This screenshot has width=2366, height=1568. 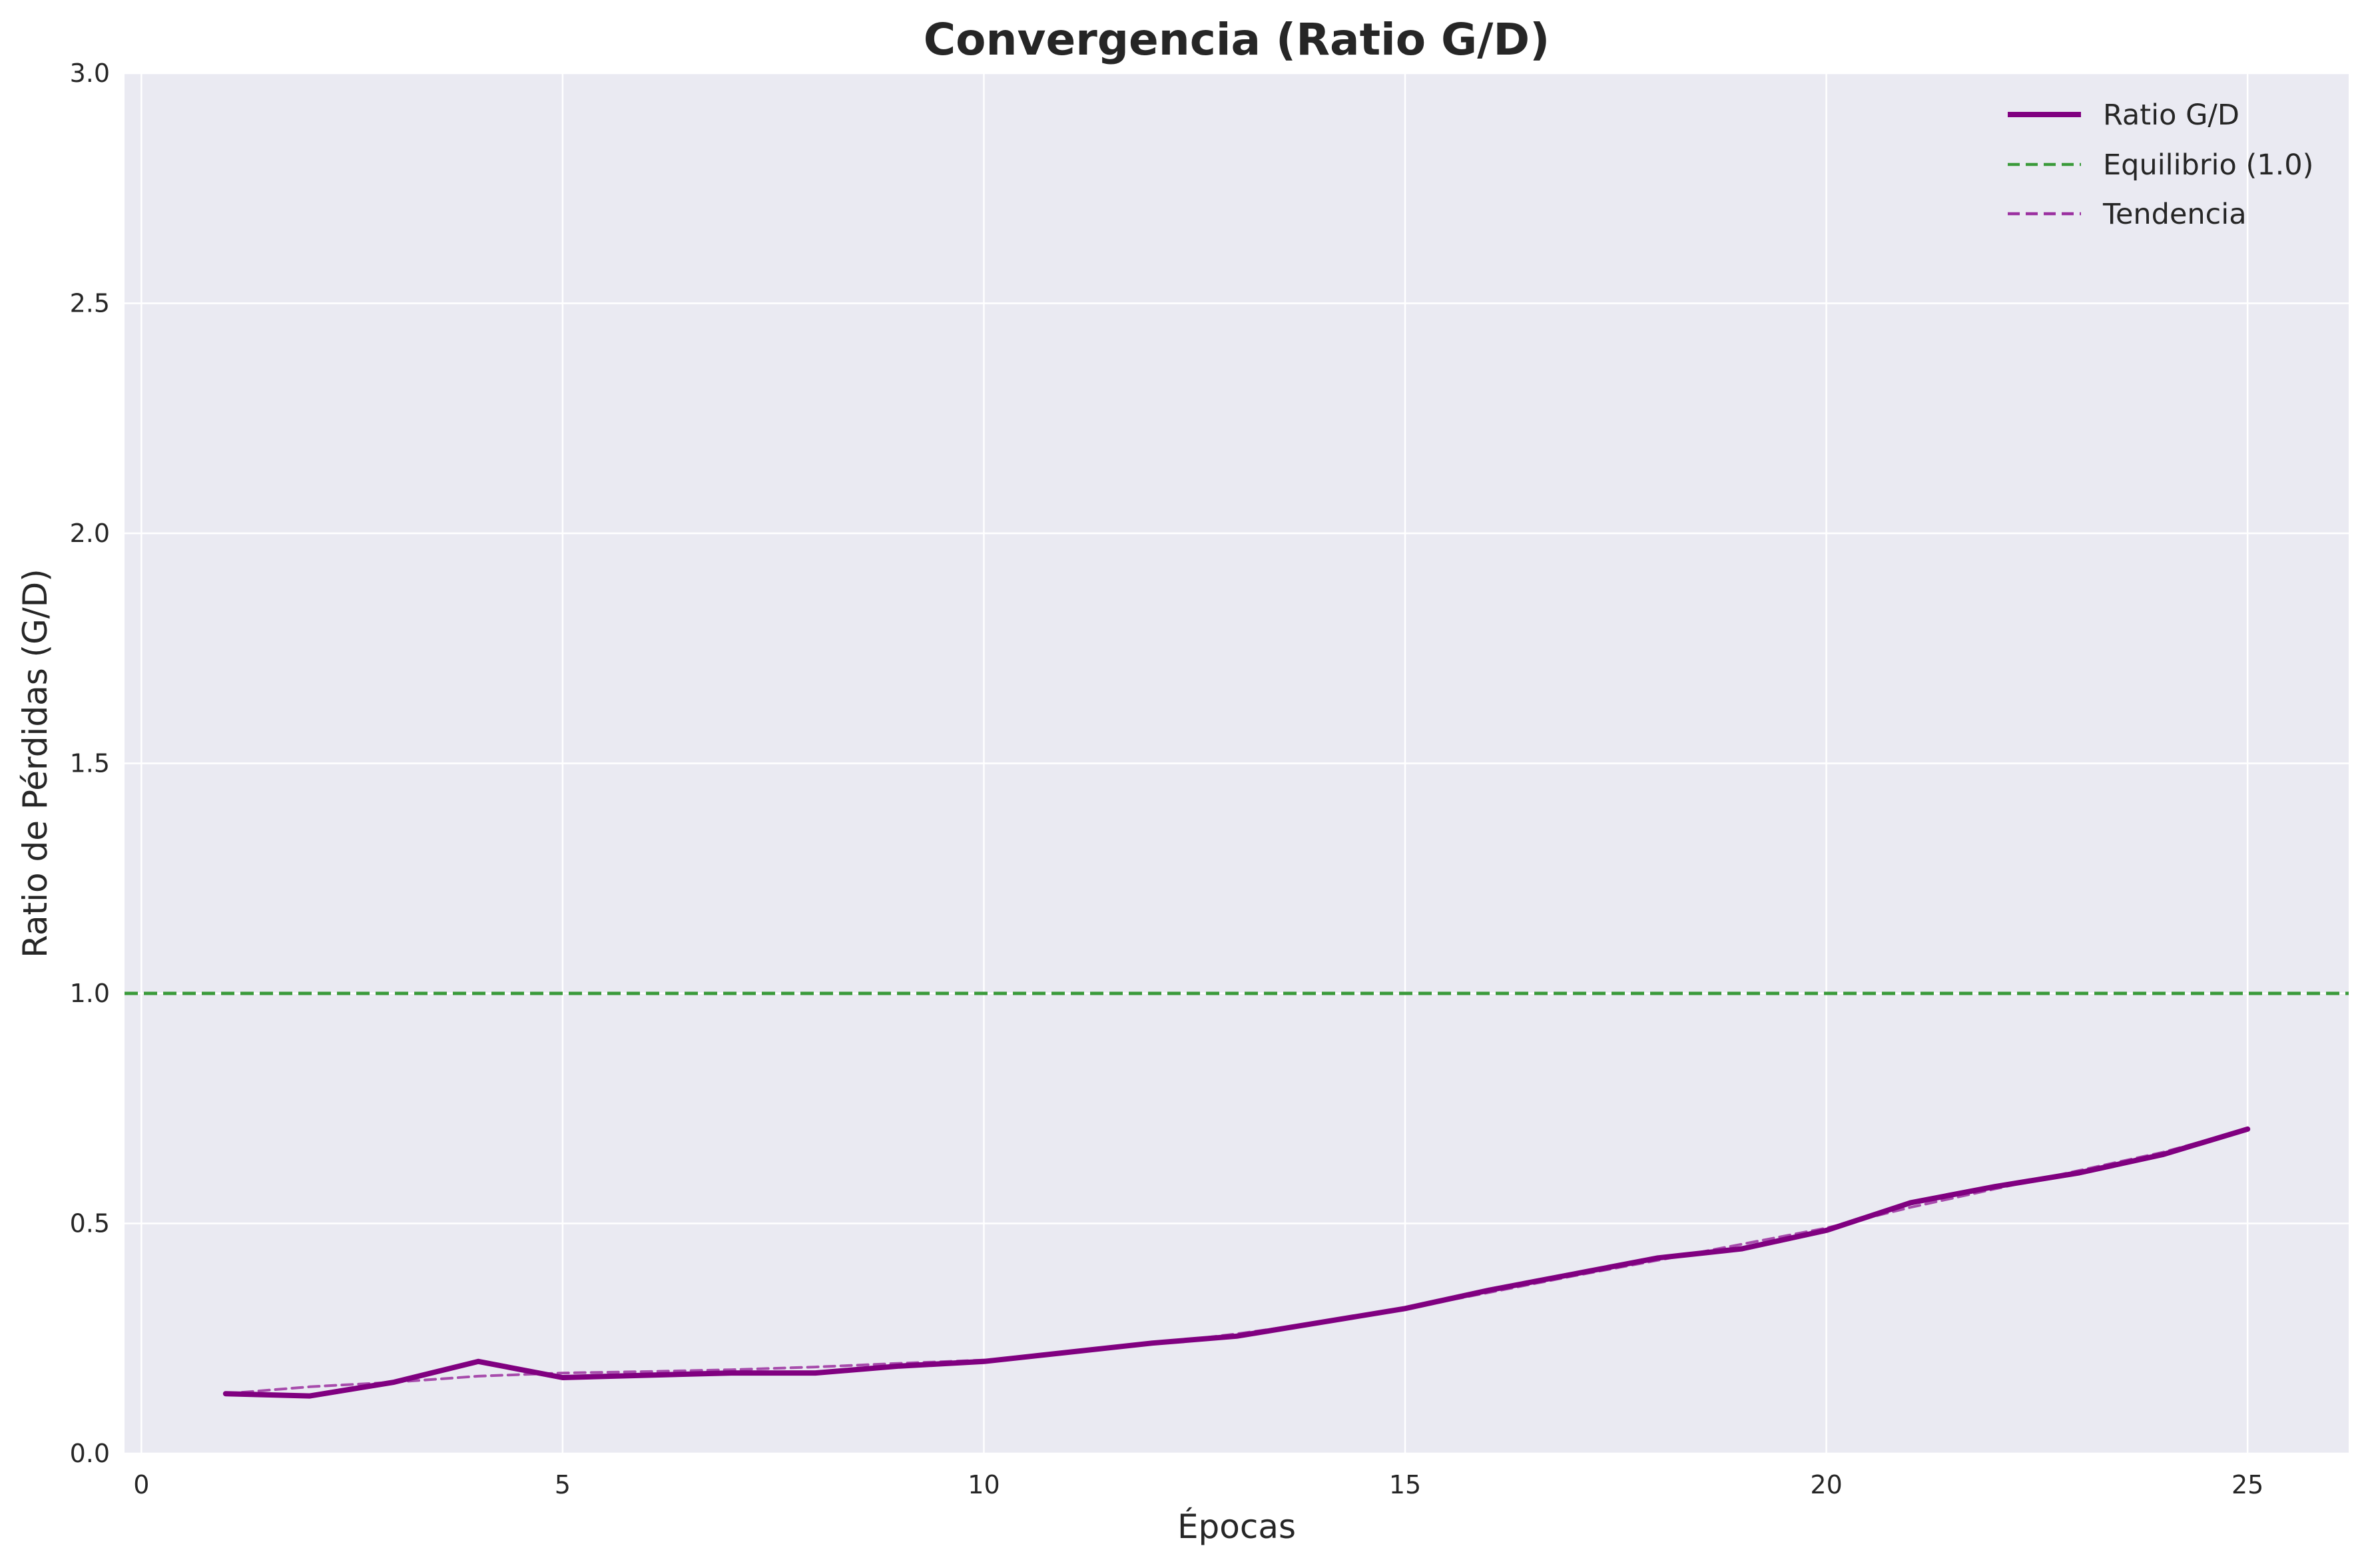 What do you see at coordinates (90, 533) in the screenshot?
I see `y-tick-label-4: 2.0` at bounding box center [90, 533].